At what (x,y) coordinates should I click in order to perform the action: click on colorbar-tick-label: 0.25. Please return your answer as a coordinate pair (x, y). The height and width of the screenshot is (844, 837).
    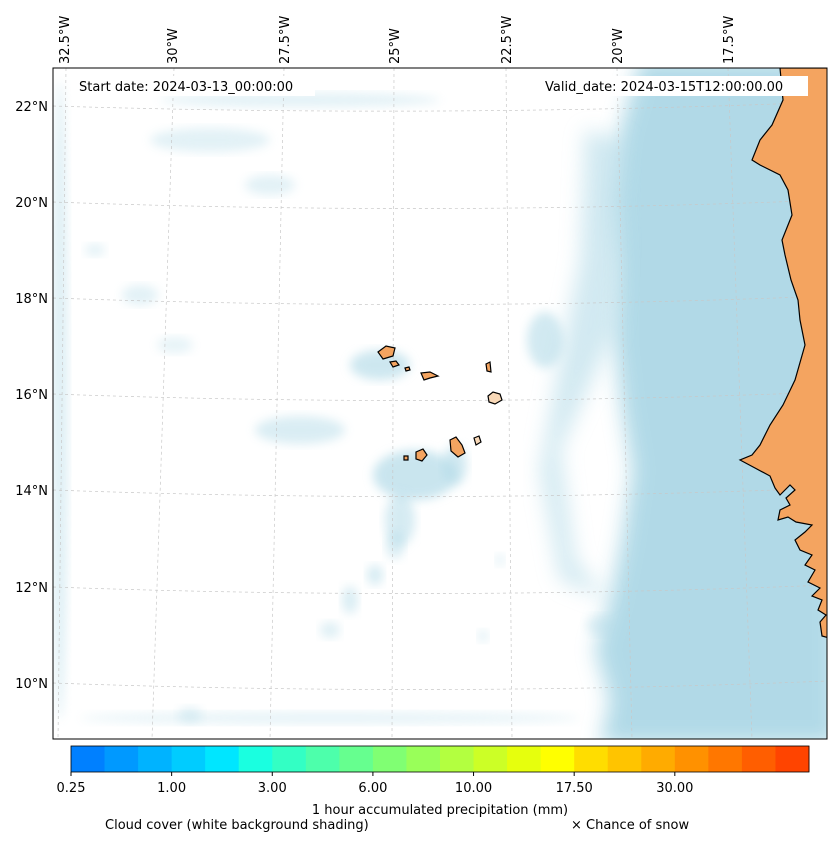
    Looking at the image, I should click on (71, 788).